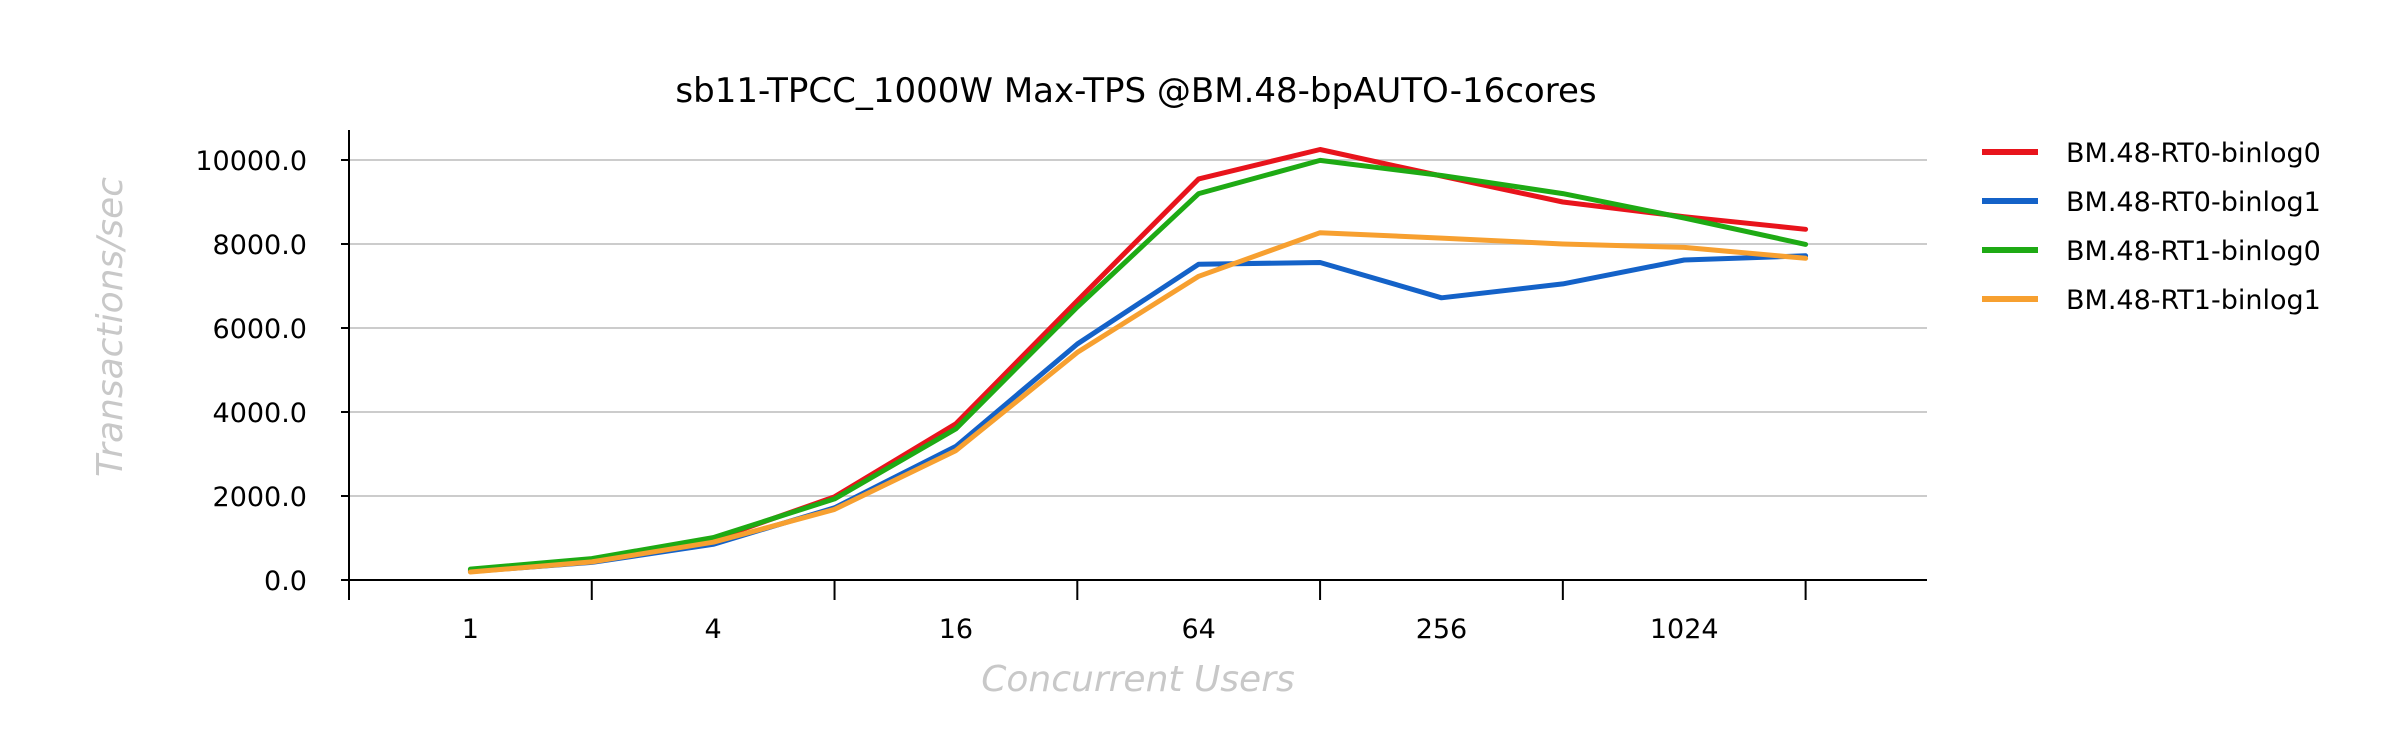  What do you see at coordinates (2193, 202) in the screenshot?
I see `legend-label: BM.48-RT0-binlog1` at bounding box center [2193, 202].